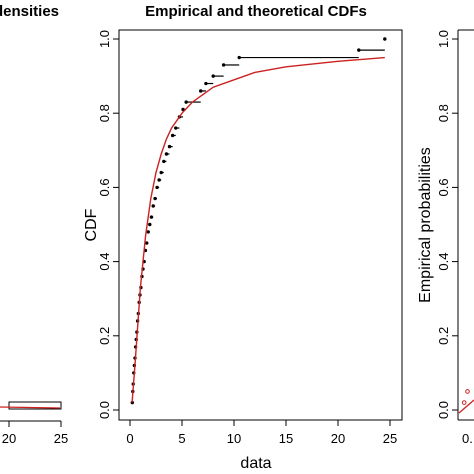  What do you see at coordinates (104, 113) in the screenshot?
I see `cdf-y-tick-label: 0.8` at bounding box center [104, 113].